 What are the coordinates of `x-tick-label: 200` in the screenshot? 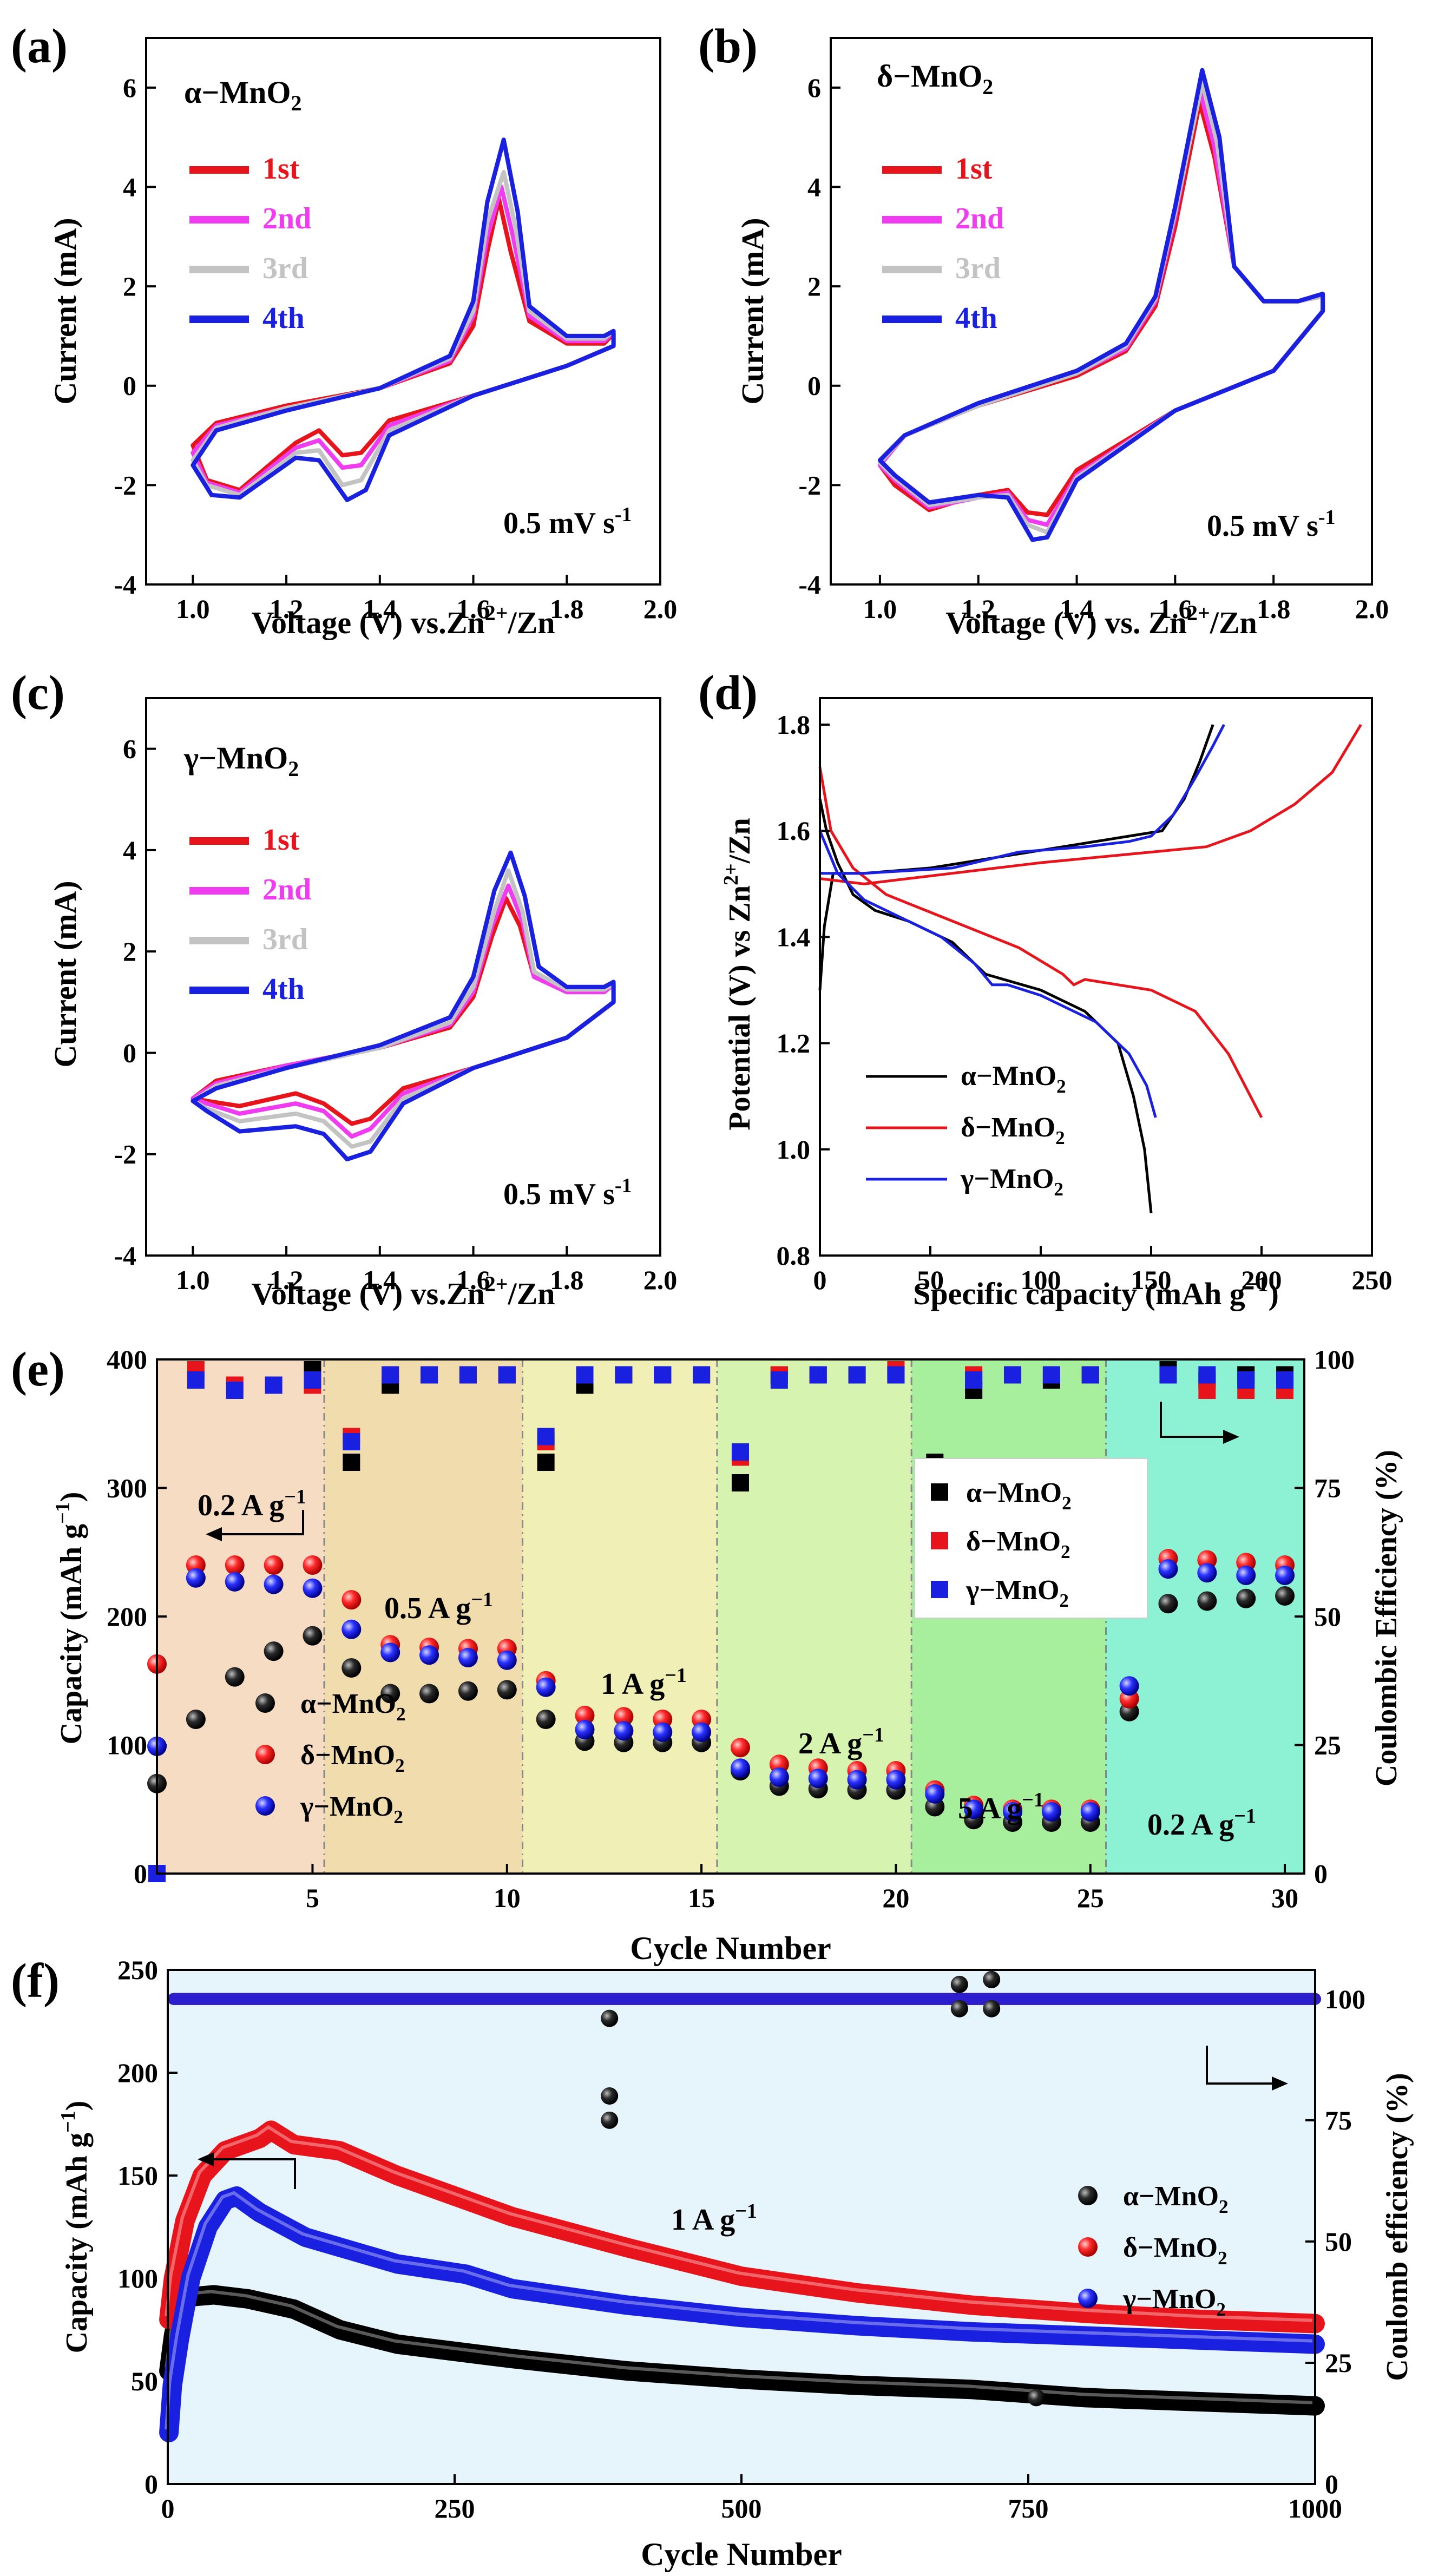 It's located at (1262, 1280).